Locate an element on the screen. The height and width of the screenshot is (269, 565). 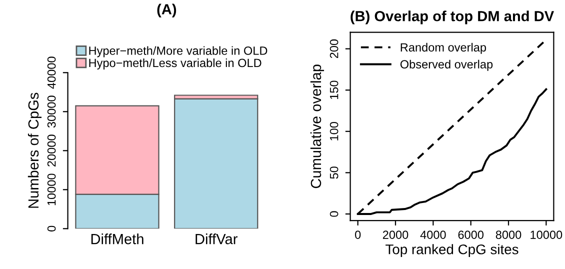
y-axis-title: Cumulative overlap is located at coordinates (317, 126).